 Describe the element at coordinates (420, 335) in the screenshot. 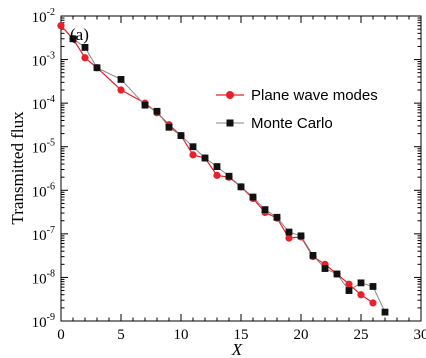

I see `x-tick-label: 30` at that location.